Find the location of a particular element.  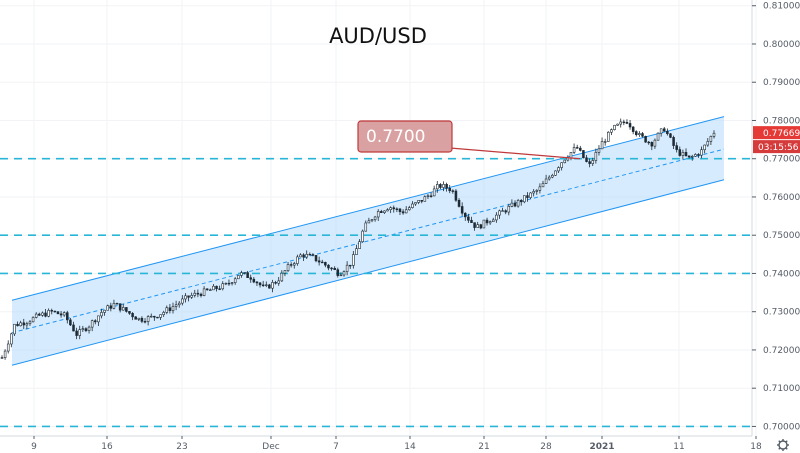

price-axis-label: 0.81000 is located at coordinates (781, 7).